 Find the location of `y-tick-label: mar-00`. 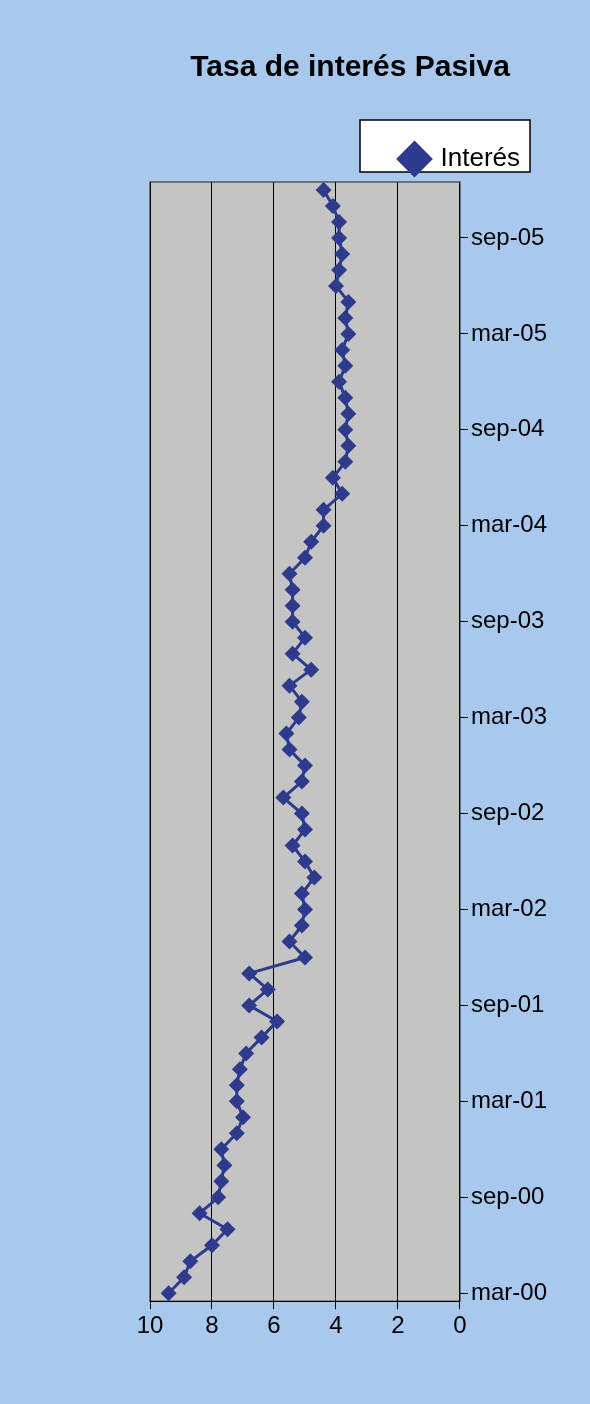

y-tick-label: mar-00 is located at coordinates (509, 1291).